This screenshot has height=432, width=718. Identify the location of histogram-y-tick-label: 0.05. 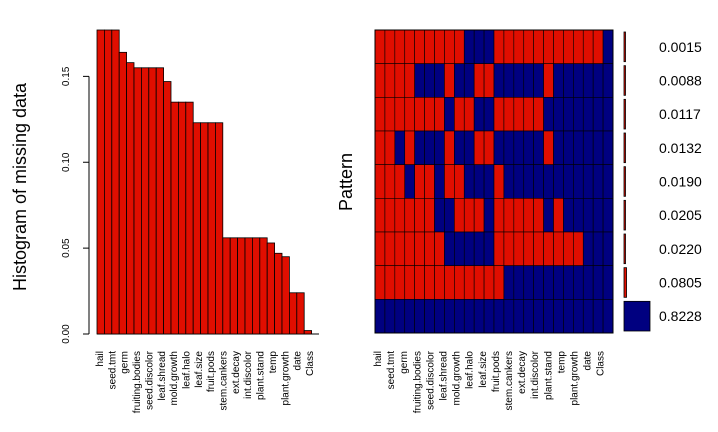
(66, 248).